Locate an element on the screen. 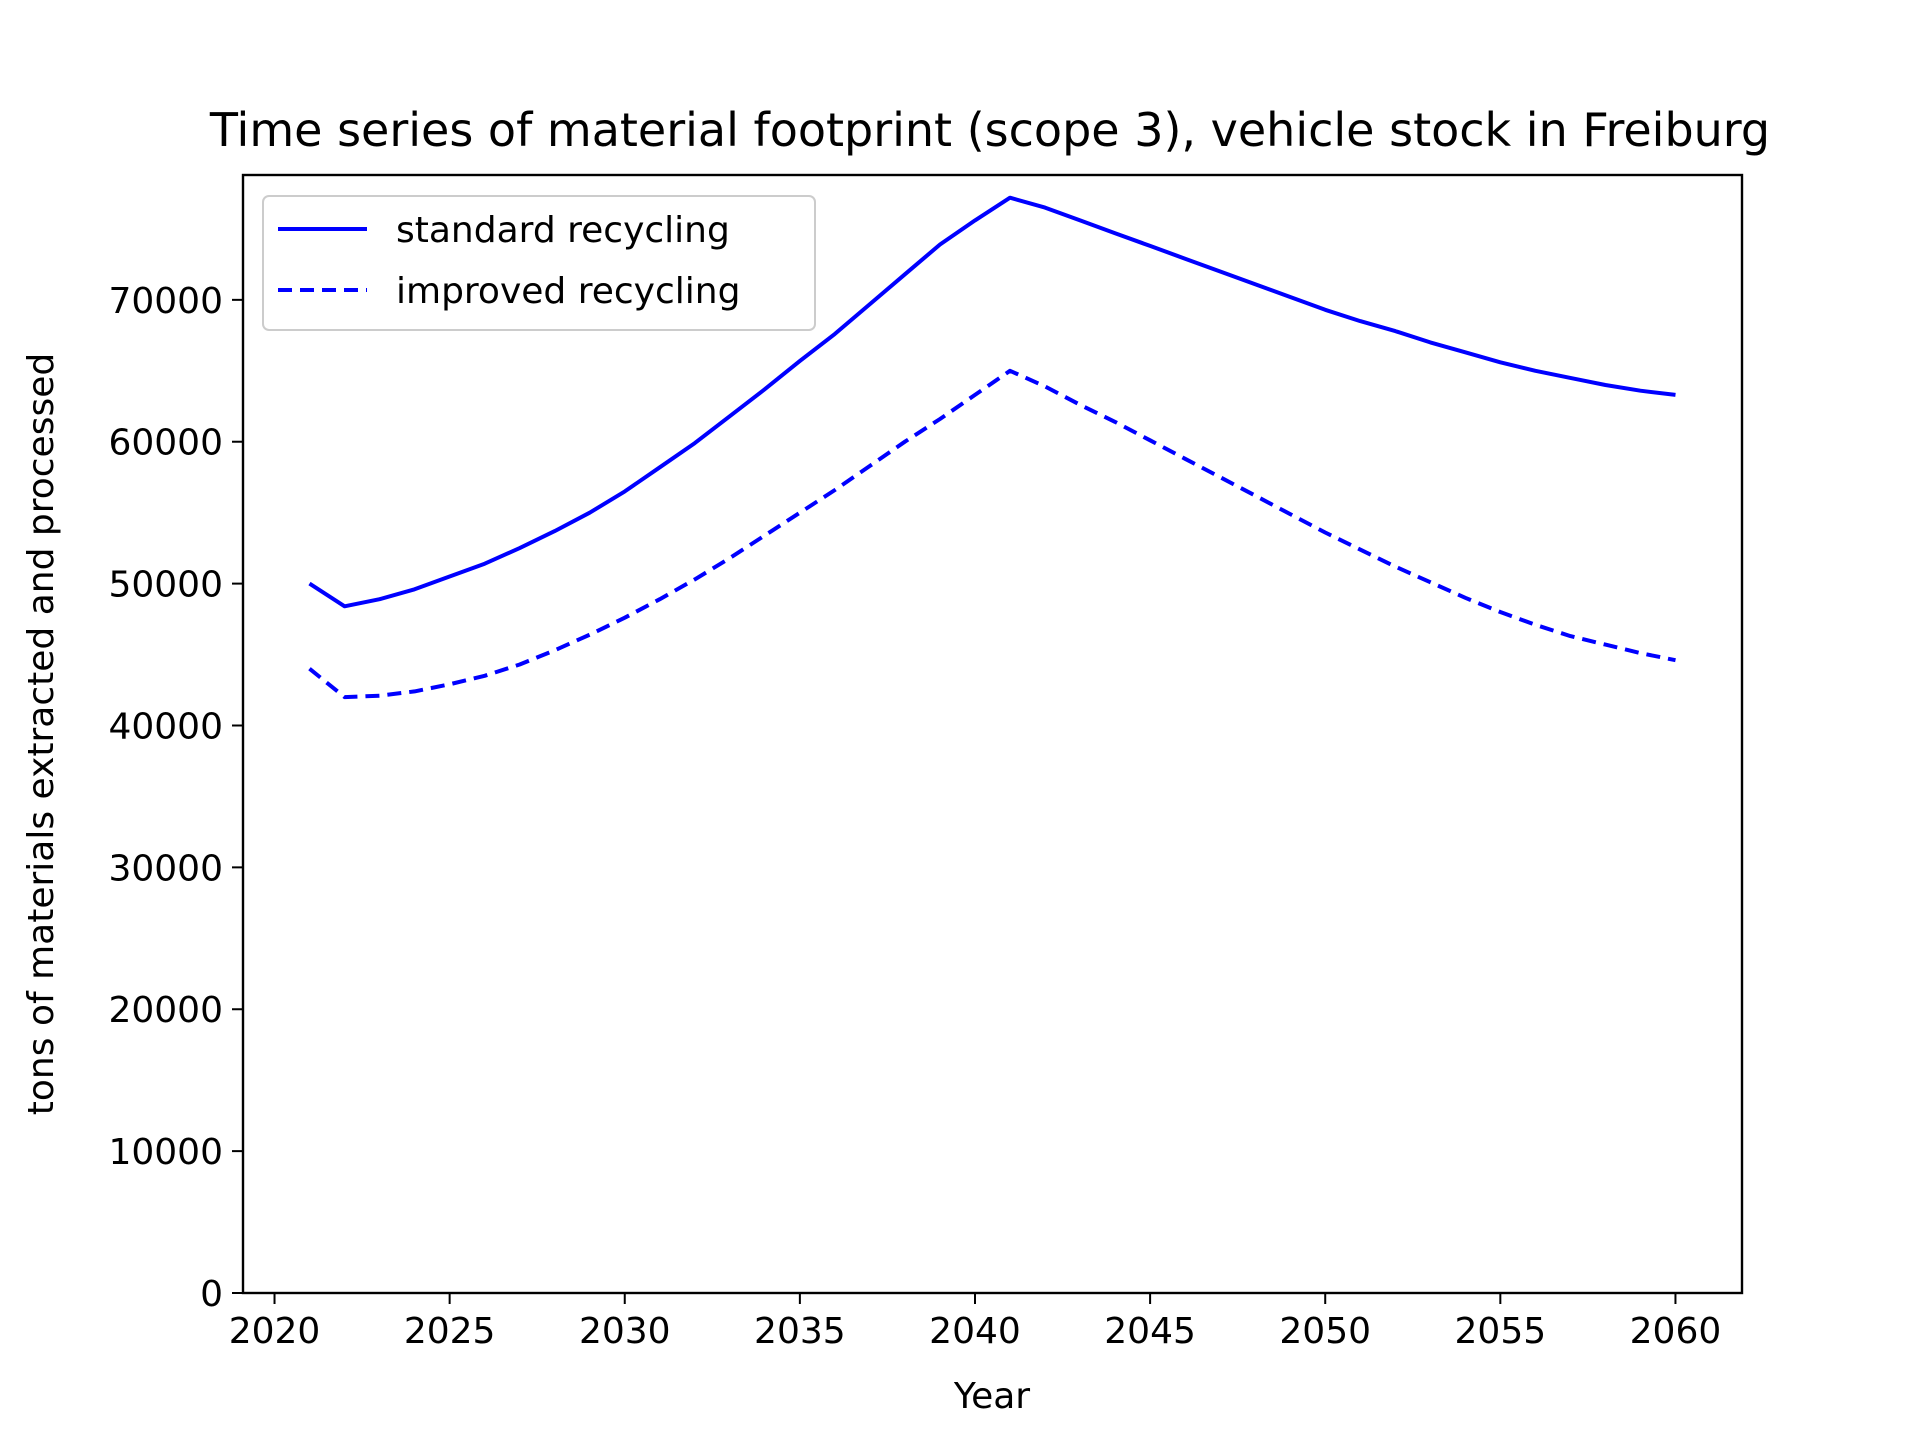  x-tick-label: 2050 is located at coordinates (1325, 1331).